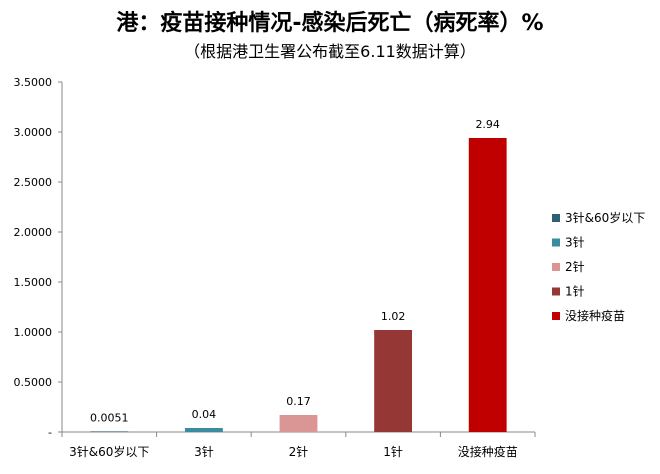 This screenshot has width=660, height=474. Describe the element at coordinates (393, 451) in the screenshot. I see `x-category-label: 1针` at that location.